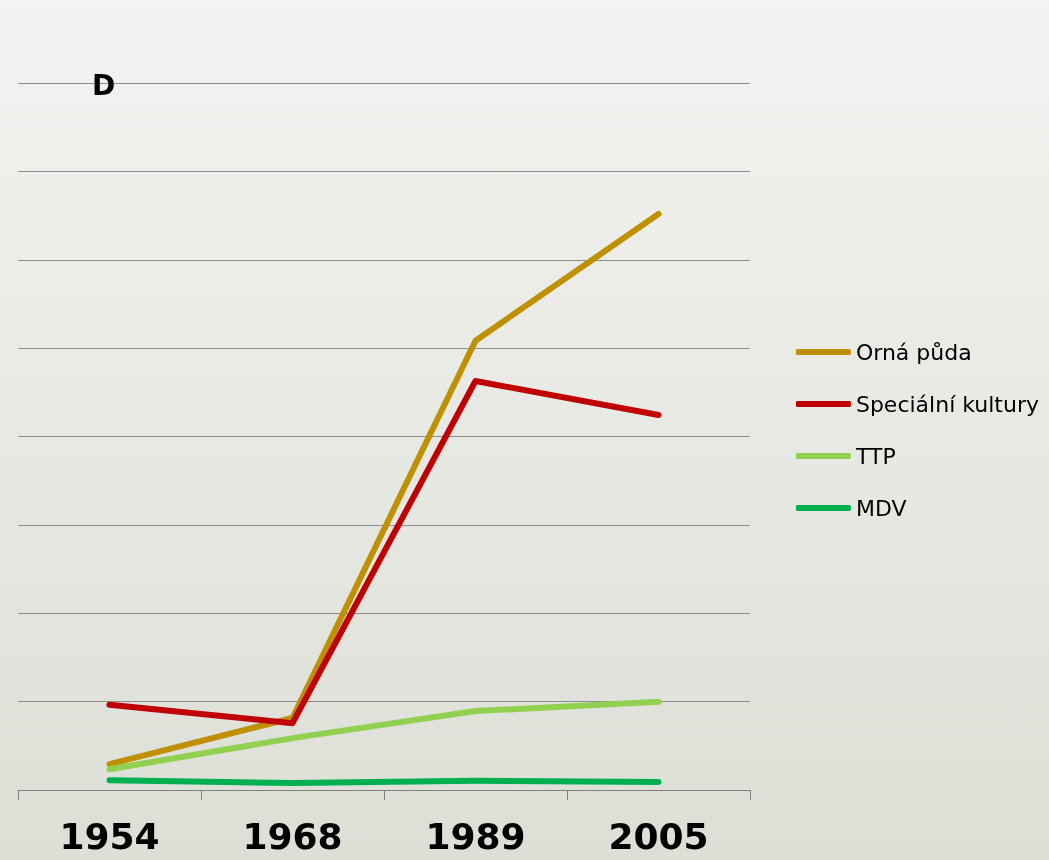 The image size is (1049, 860). Describe the element at coordinates (881, 508) in the screenshot. I see `legend-label: MDV` at that location.